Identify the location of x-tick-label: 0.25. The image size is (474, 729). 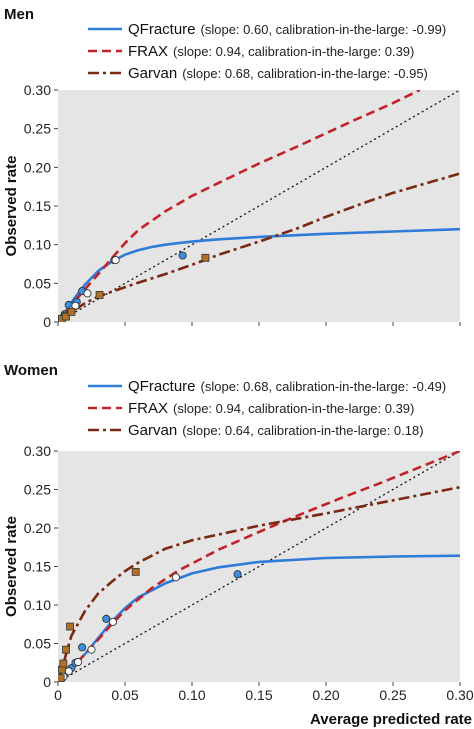
(392, 695).